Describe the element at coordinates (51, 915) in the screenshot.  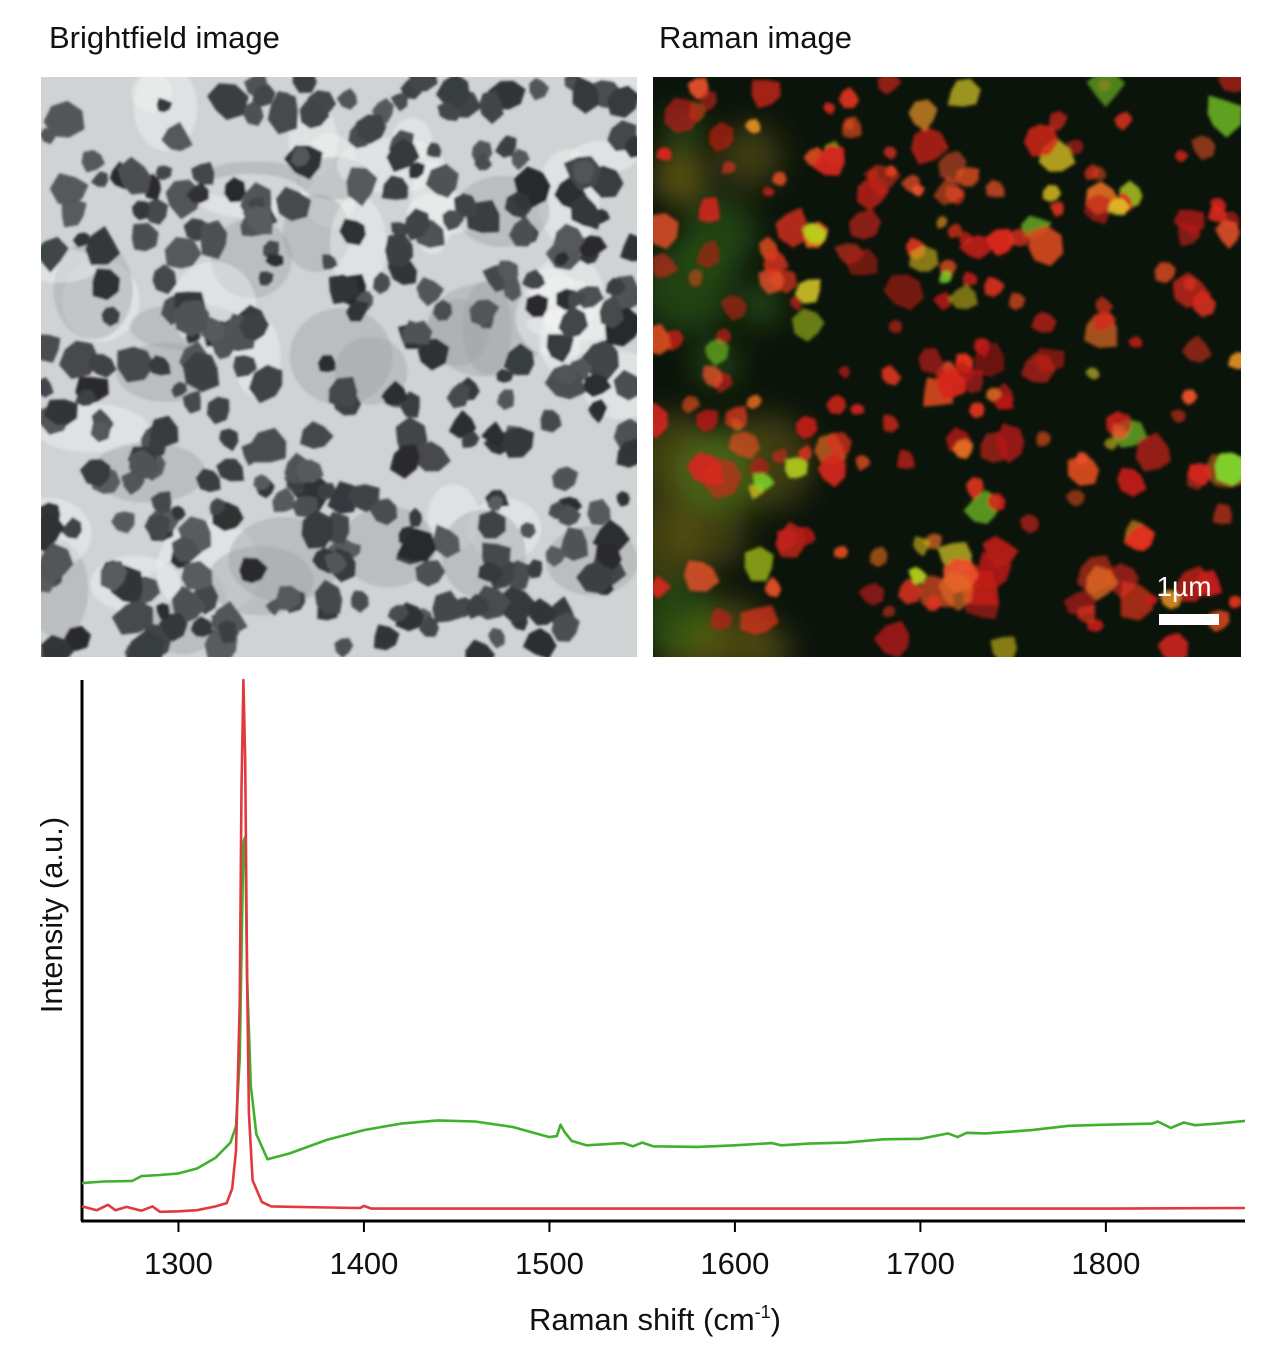
I see `y-axis-label: Intensity (a.u.)` at that location.